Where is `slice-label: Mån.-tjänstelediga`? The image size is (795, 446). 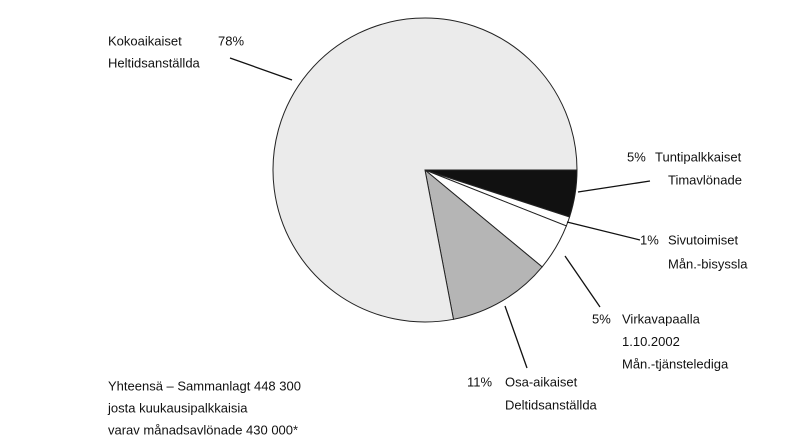 slice-label: Mån.-tjänstelediga is located at coordinates (675, 363).